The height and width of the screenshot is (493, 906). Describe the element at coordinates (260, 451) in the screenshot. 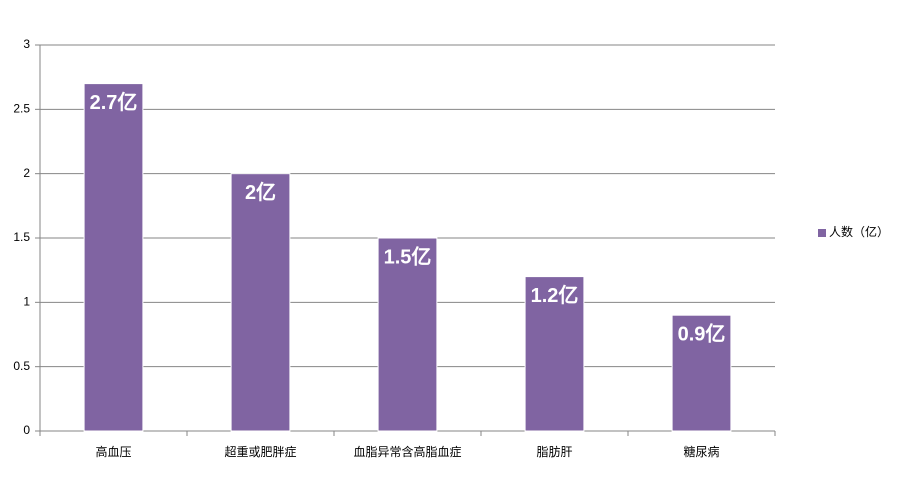

I see `x-tick-label: 超重或肥胖症` at that location.